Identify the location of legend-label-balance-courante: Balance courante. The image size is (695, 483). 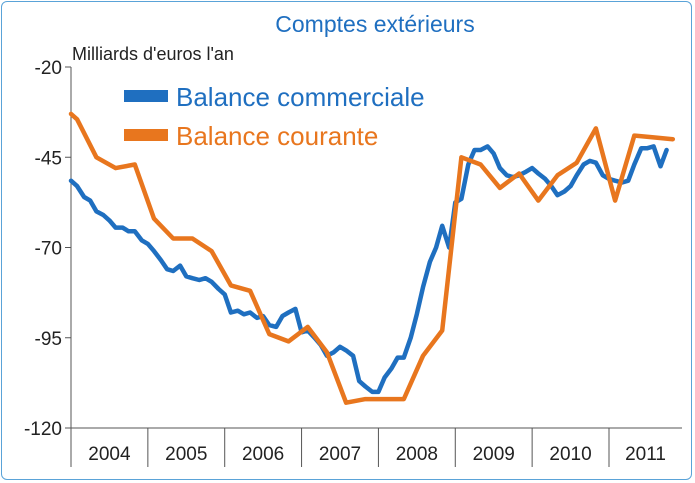
(277, 136).